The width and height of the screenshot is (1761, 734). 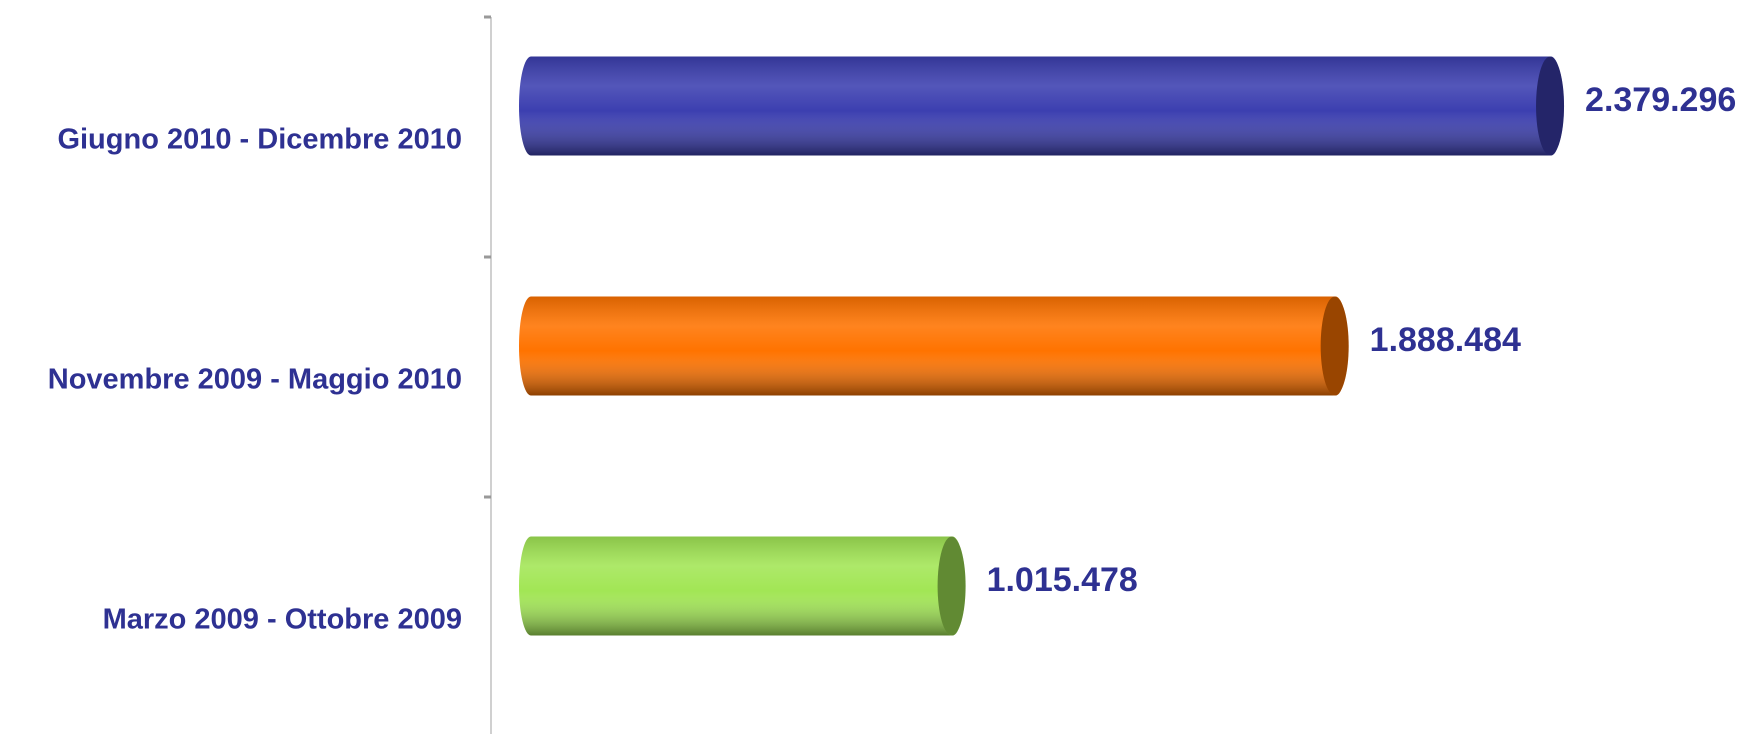 I want to click on category-label: Giugno 2010 - Dicembre 2010, so click(x=259, y=140).